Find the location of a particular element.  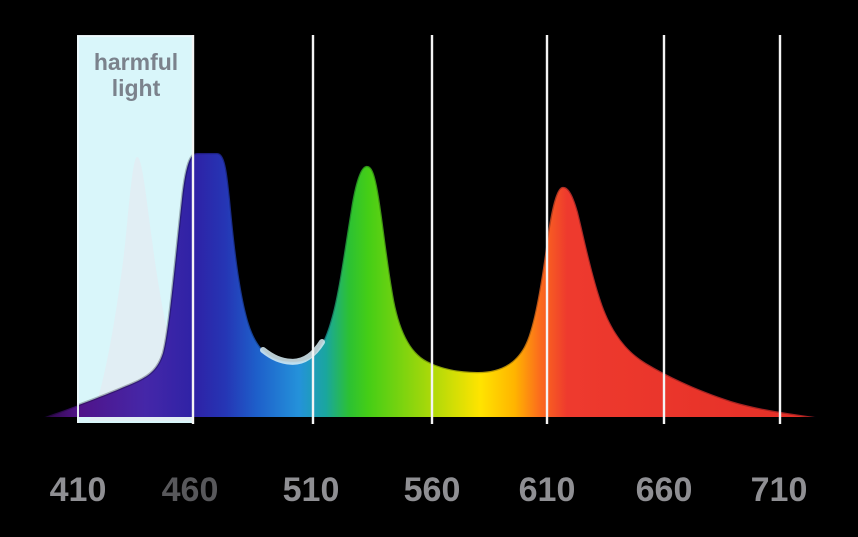

x-axis-labels: 410 460 510 560 610 660 710 is located at coordinates (429, 490).